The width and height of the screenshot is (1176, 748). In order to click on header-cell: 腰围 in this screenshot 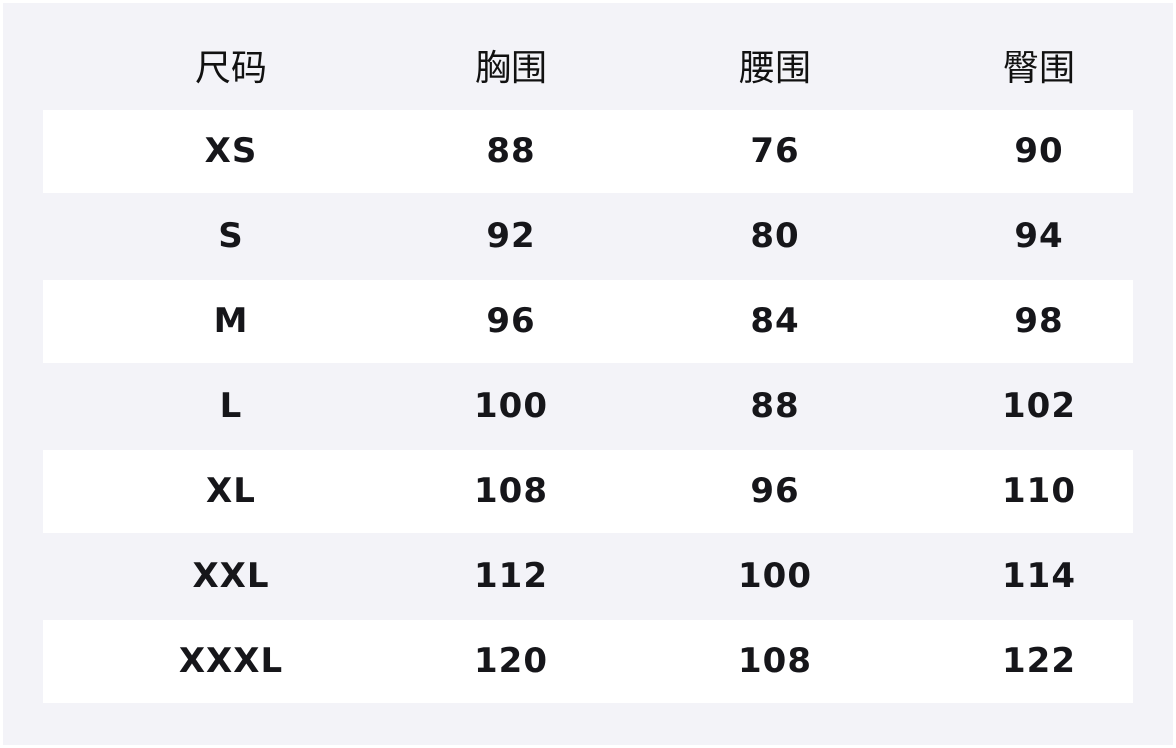, I will do `click(775, 68)`.